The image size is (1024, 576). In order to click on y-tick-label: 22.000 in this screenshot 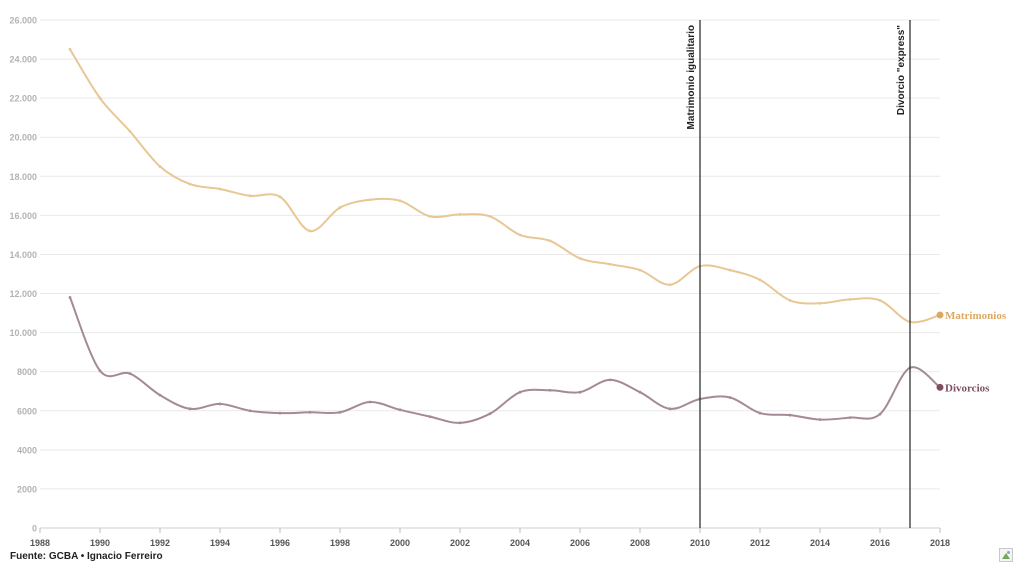, I will do `click(23, 99)`.